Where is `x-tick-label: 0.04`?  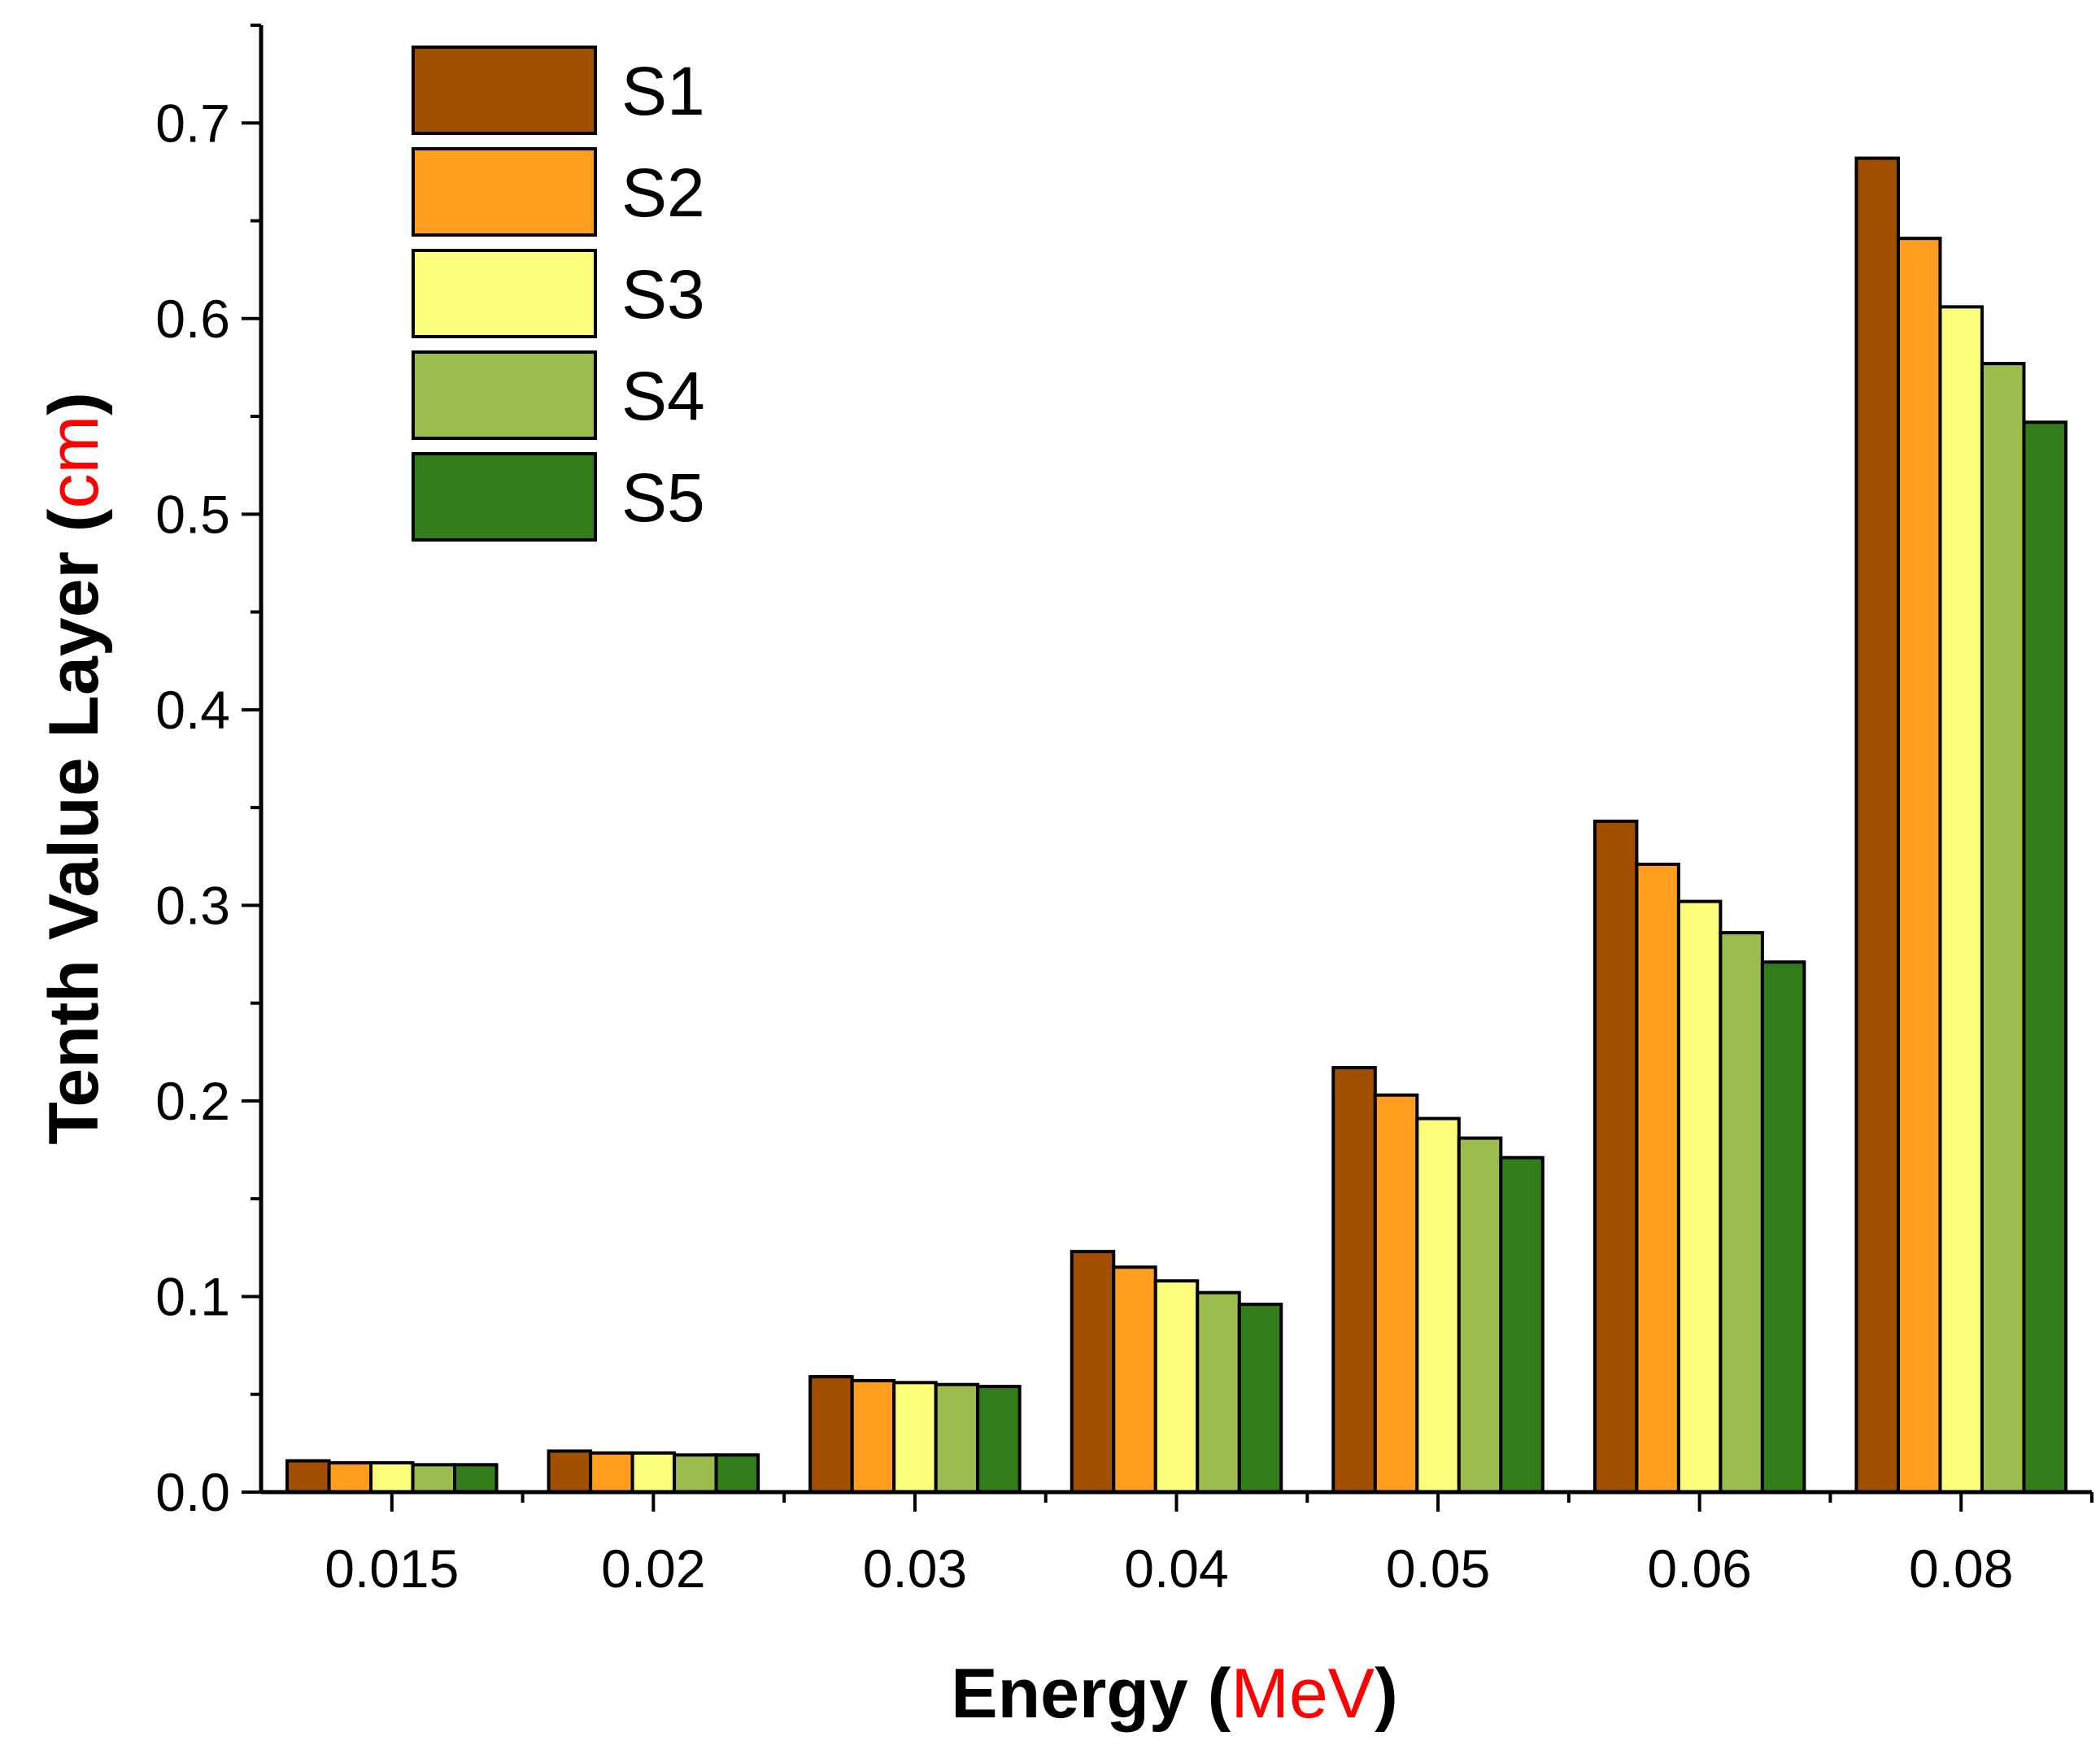 x-tick-label: 0.04 is located at coordinates (1176, 1568).